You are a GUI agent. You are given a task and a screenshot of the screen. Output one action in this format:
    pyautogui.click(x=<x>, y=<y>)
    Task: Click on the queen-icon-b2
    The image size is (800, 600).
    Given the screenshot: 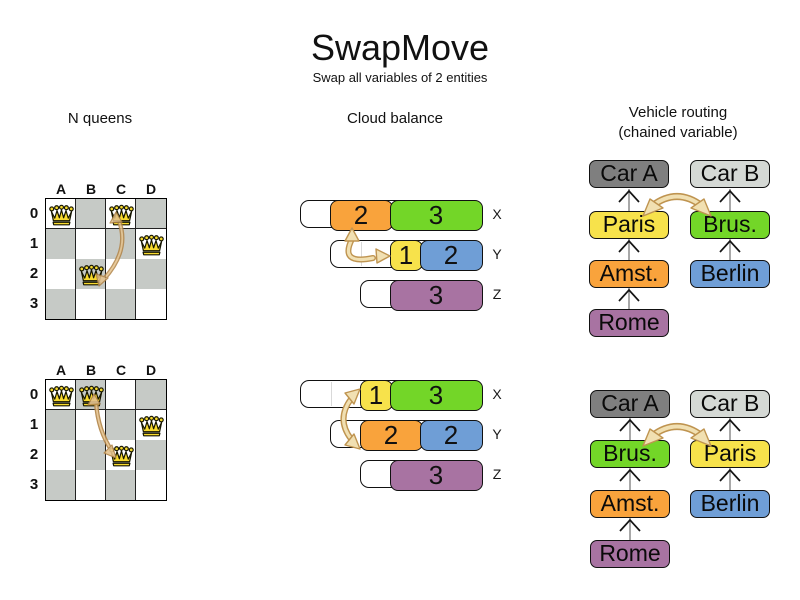 What is the action you would take?
    pyautogui.click(x=91, y=275)
    